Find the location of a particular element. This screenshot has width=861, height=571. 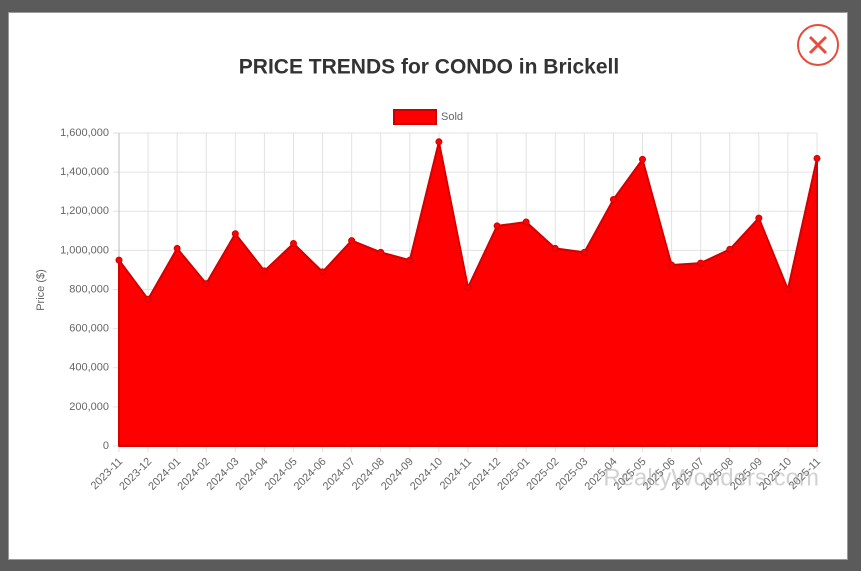

y-axis-label: Price ($) is located at coordinates (41, 290).